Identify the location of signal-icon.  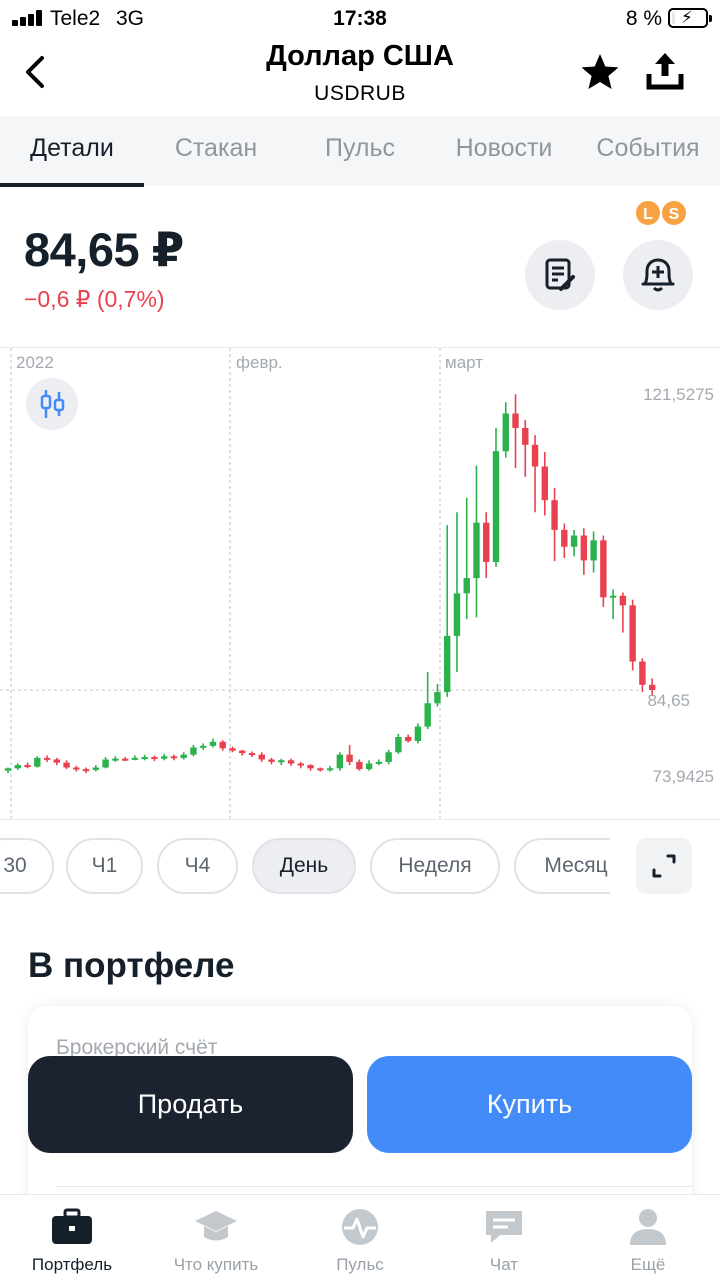
(28, 18).